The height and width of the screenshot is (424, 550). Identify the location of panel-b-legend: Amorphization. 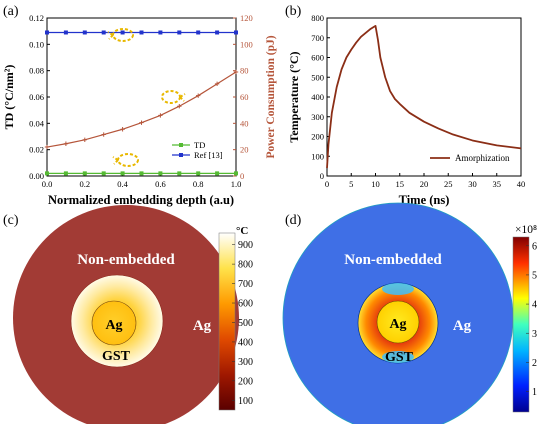
(470, 158).